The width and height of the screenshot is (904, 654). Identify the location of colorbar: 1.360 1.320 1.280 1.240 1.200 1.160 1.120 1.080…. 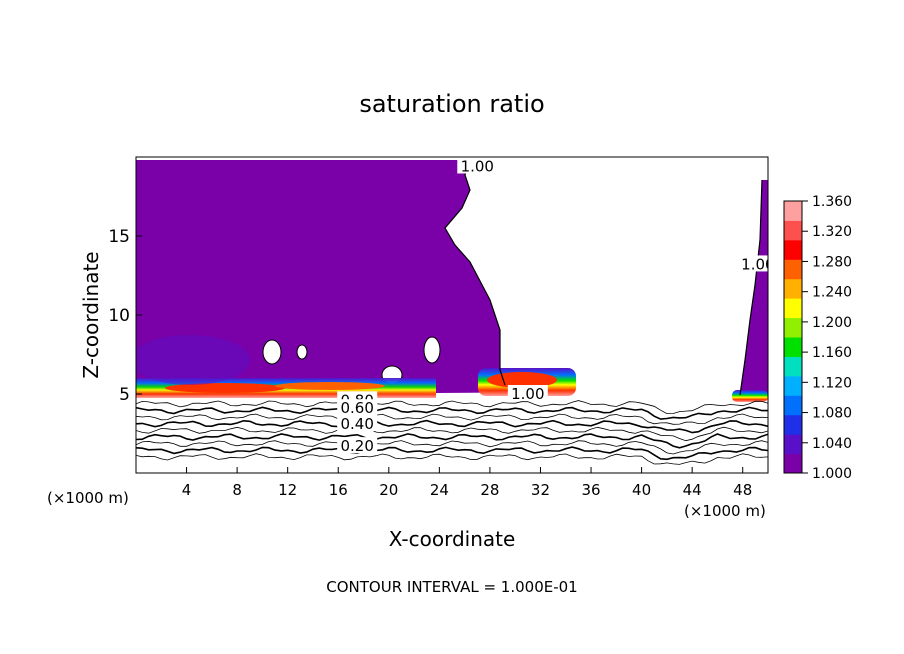
(817, 338).